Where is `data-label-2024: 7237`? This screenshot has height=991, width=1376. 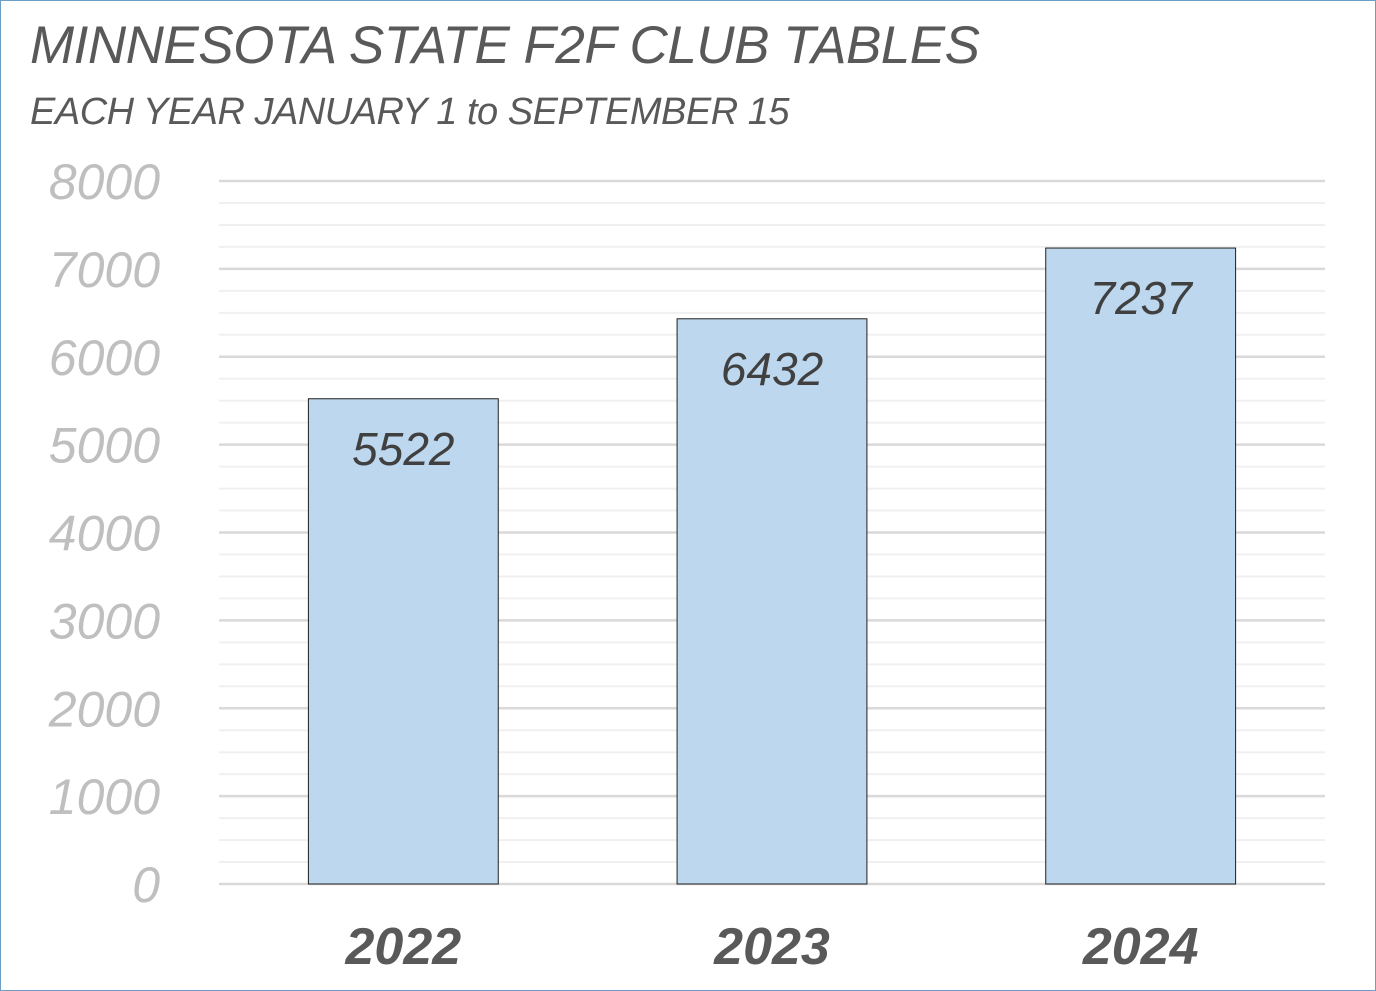 data-label-2024: 7237 is located at coordinates (1141, 298).